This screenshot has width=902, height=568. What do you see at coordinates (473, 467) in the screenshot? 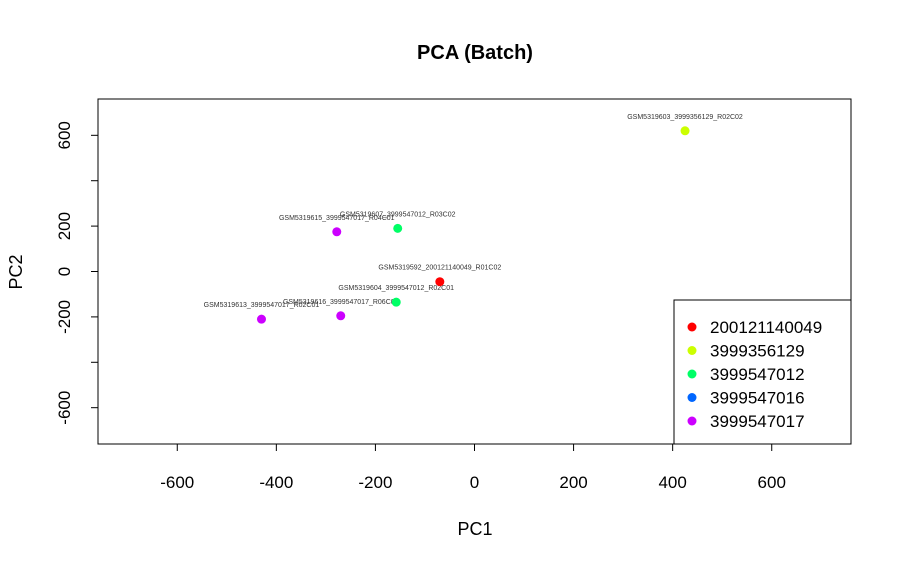
I see `x-axis: -600 -400 -200 0 200 400 600` at bounding box center [473, 467].